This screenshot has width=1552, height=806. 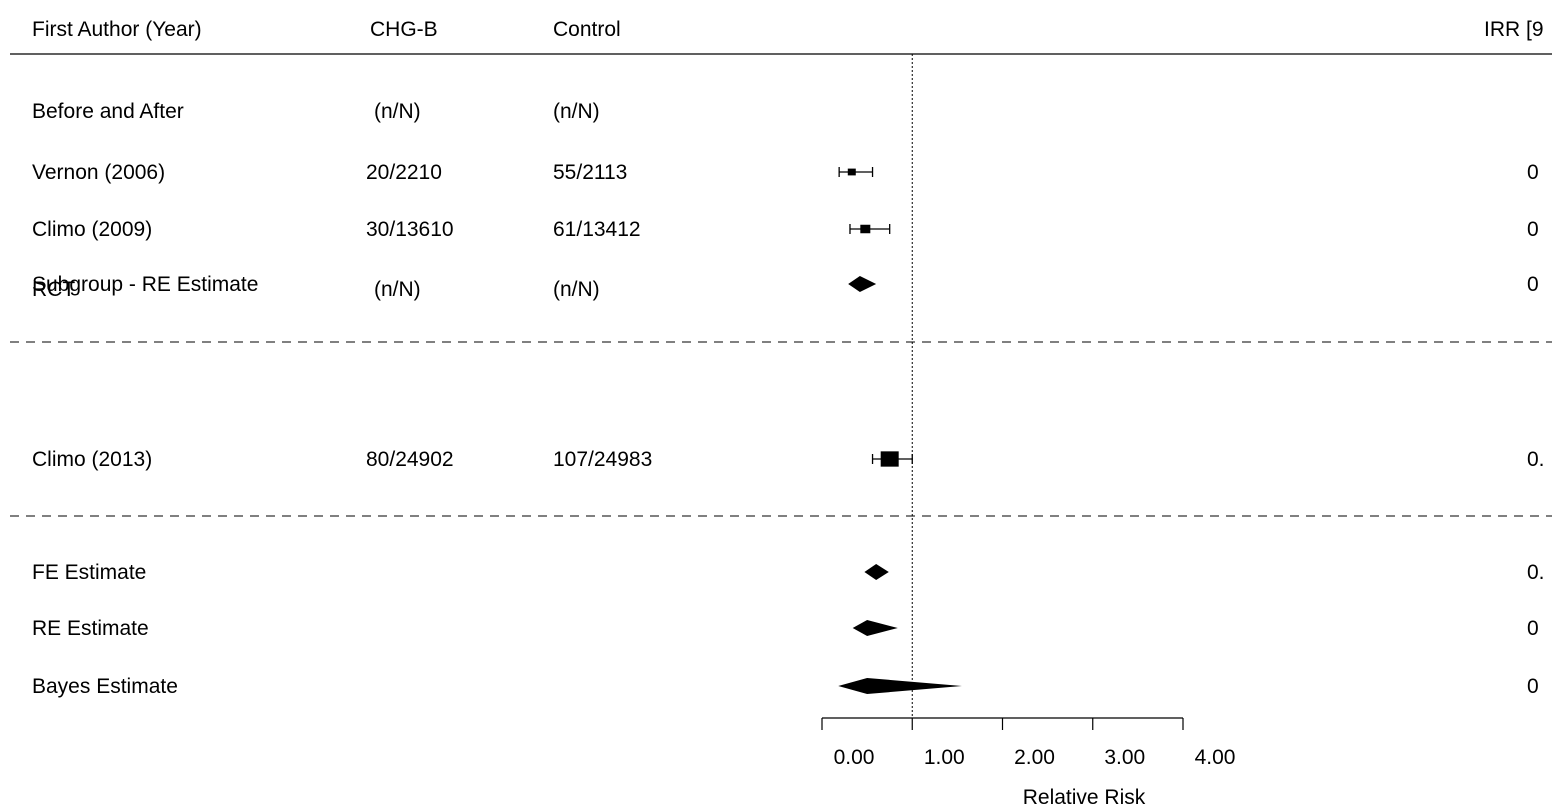 I want to click on study-irr-value: 0., so click(x=1536, y=459).